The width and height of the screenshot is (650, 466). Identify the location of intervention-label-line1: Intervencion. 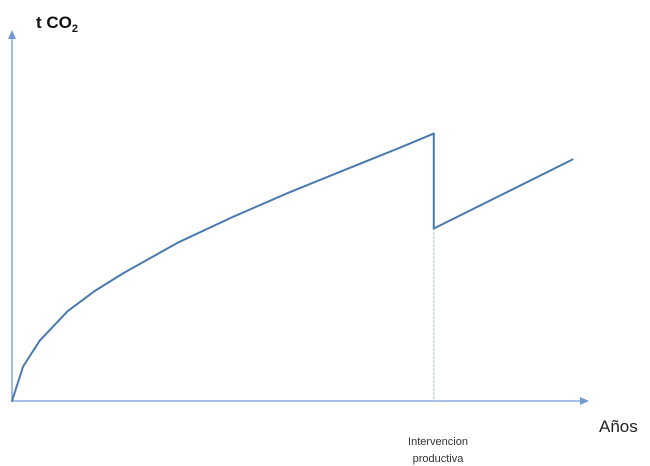
(438, 442).